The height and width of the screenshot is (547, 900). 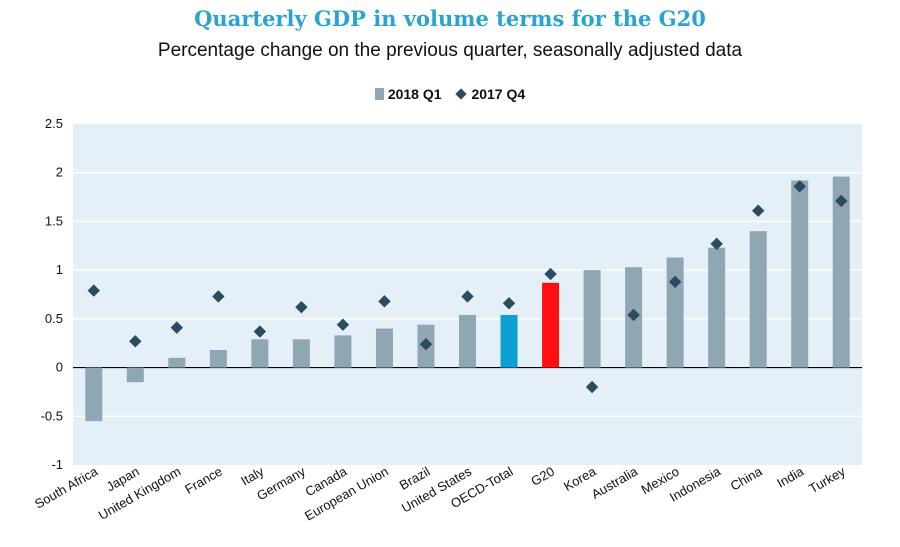 I want to click on bar-canada, so click(x=343, y=351).